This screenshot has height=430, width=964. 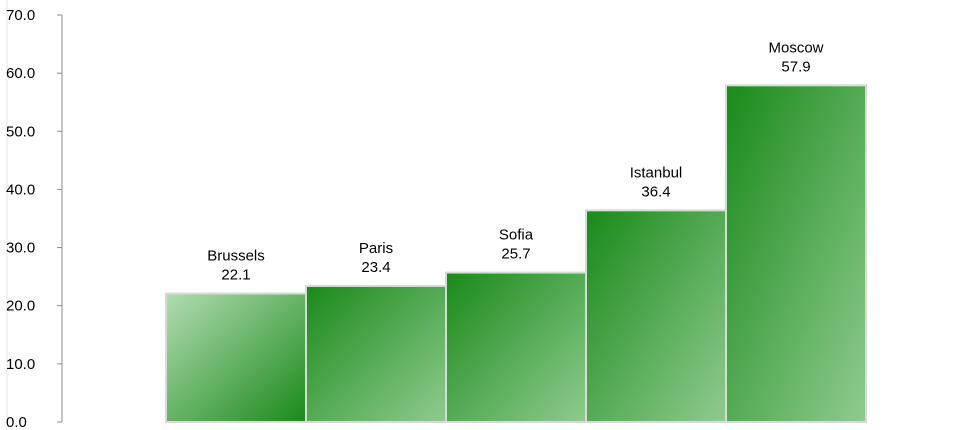 I want to click on bar-value-label: 57.9, so click(x=795, y=66).